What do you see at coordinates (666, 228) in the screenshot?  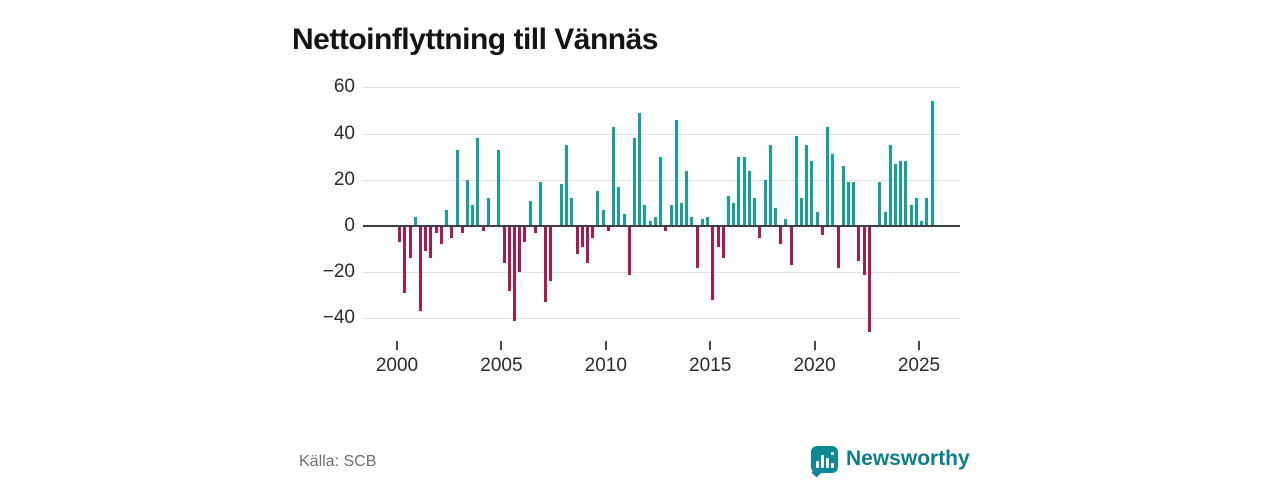 I see `bar-2012-q4` at bounding box center [666, 228].